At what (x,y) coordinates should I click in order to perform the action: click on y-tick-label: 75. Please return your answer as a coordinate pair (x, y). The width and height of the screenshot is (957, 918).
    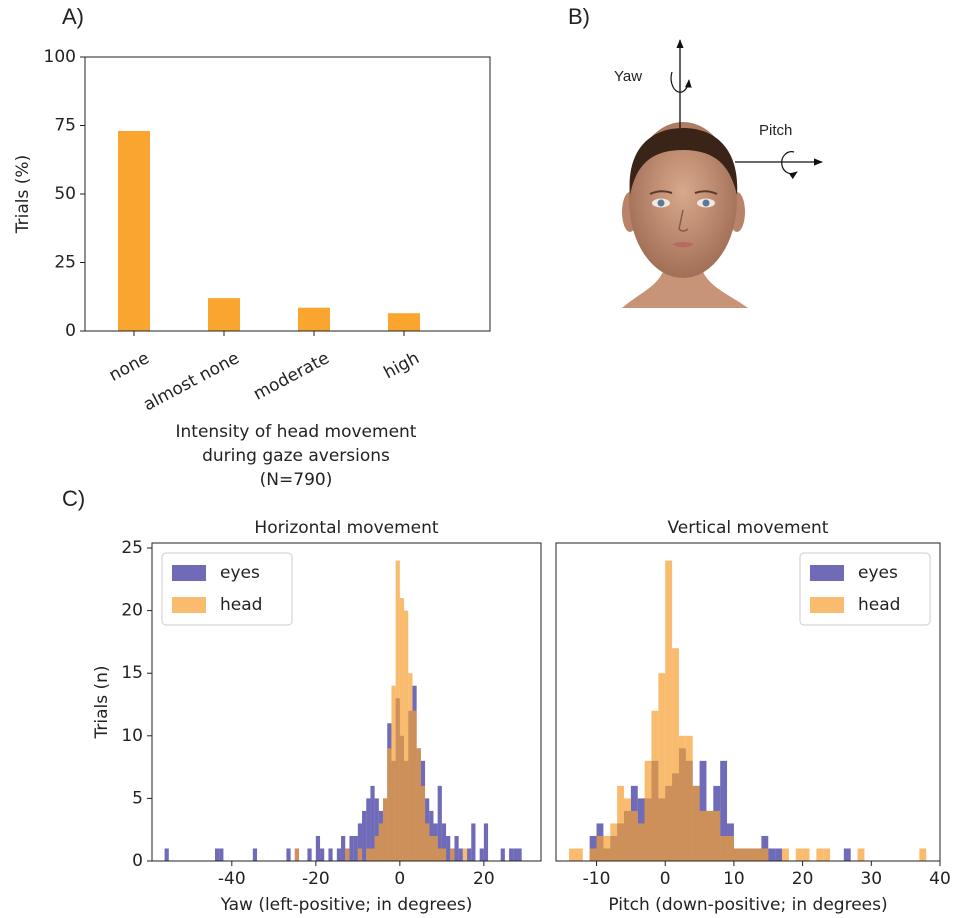
    Looking at the image, I should click on (65, 126).